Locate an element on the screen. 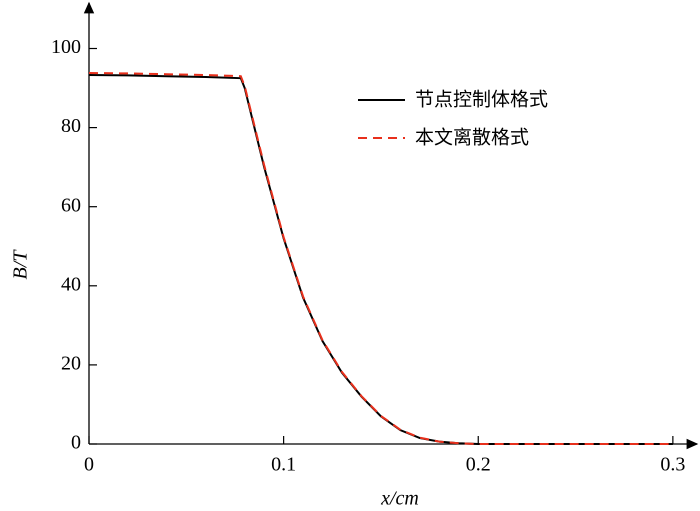  y-axis-label: B/T is located at coordinates (21, 264).